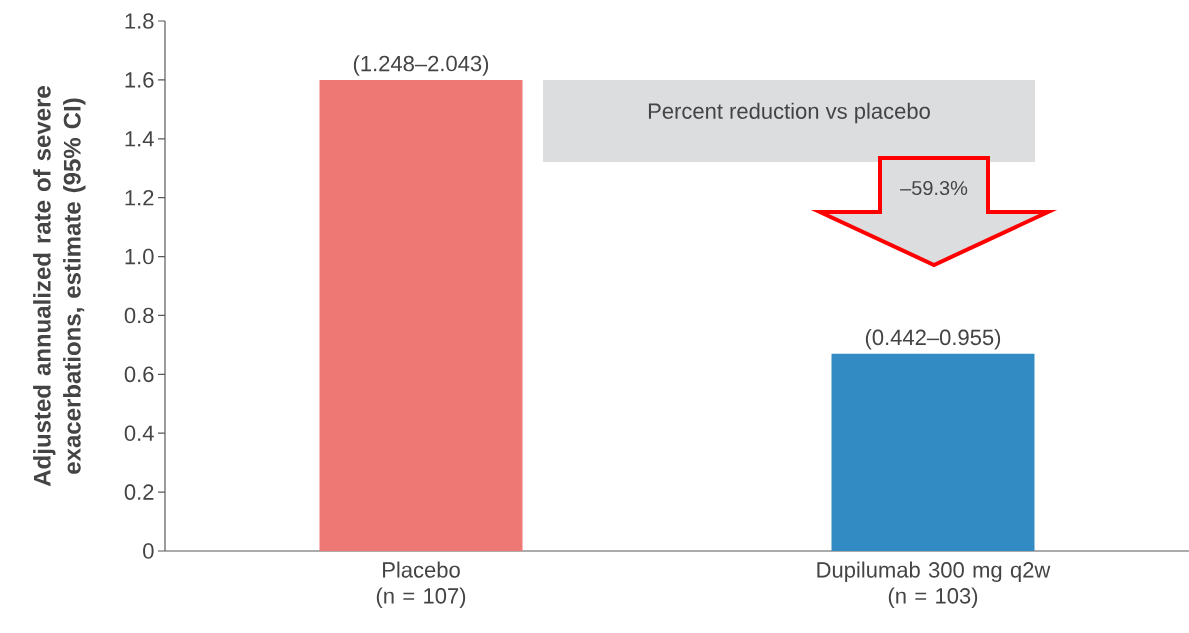 The width and height of the screenshot is (1189, 633). Describe the element at coordinates (139, 315) in the screenshot. I see `y-tick-label: 0.8` at that location.